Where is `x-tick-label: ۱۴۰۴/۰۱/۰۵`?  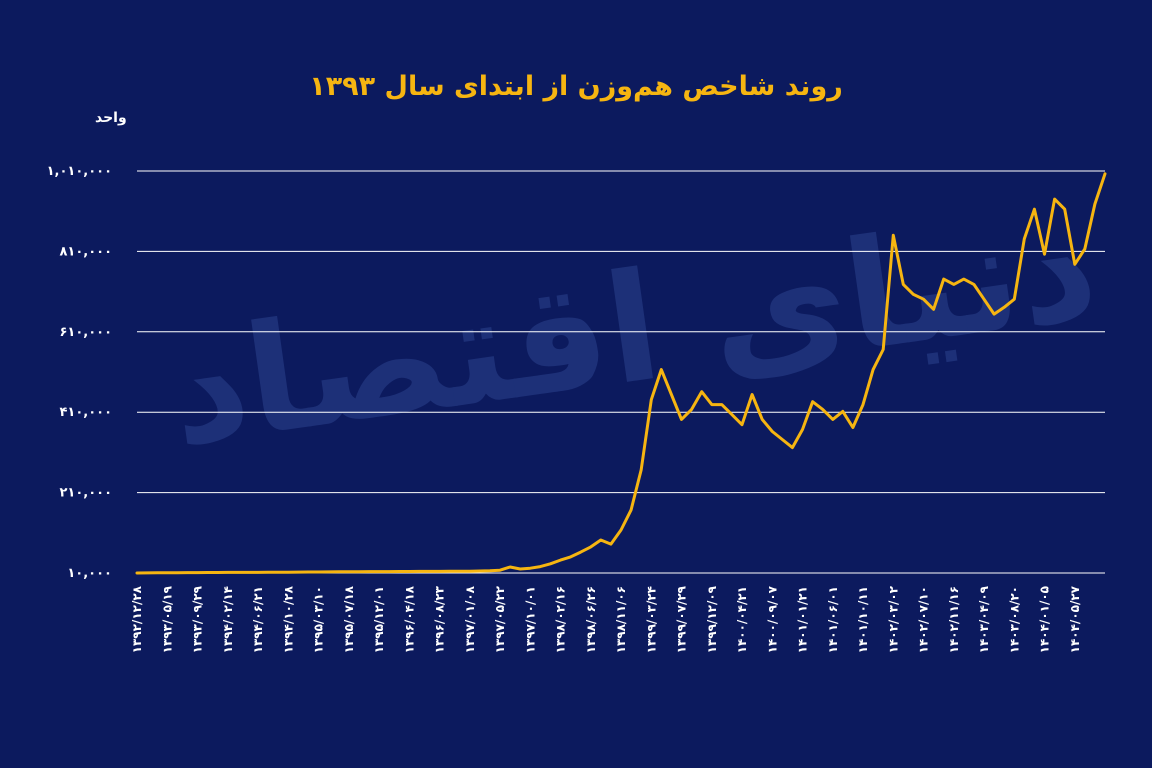
x-tick-label: ۱۴۰۴/۰۱/۰۵ is located at coordinates (1045, 619).